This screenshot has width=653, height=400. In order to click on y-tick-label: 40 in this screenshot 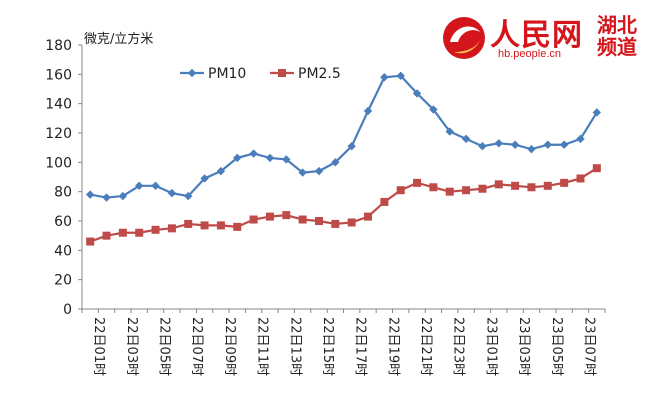, I will do `click(63, 251)`.